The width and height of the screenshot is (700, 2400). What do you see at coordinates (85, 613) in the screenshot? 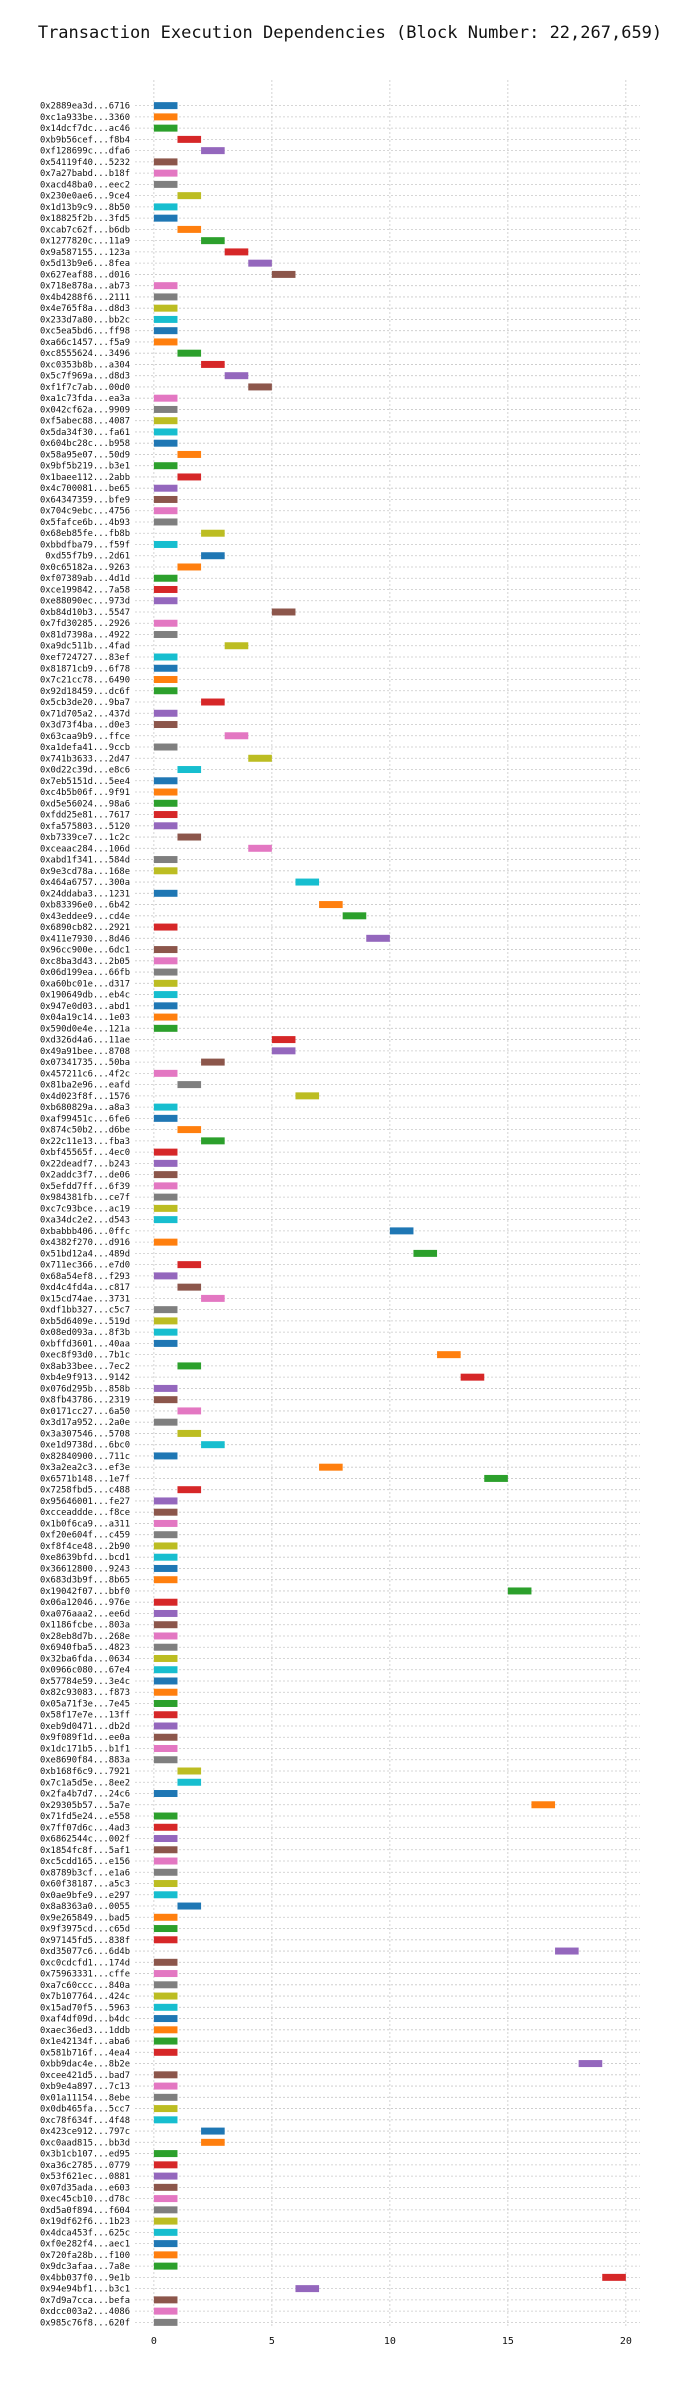
I see `y-tick-label: 0xb84d10b3...5547` at bounding box center [85, 613].